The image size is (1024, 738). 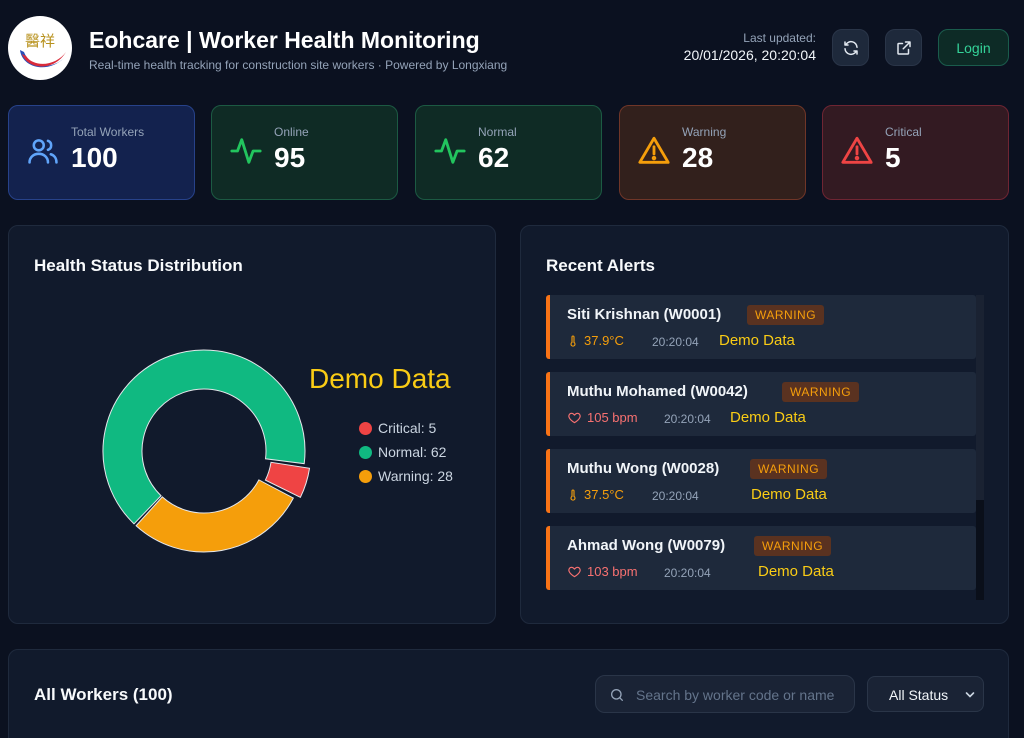 I want to click on alerts-scrollbar-thumb, so click(x=980, y=397).